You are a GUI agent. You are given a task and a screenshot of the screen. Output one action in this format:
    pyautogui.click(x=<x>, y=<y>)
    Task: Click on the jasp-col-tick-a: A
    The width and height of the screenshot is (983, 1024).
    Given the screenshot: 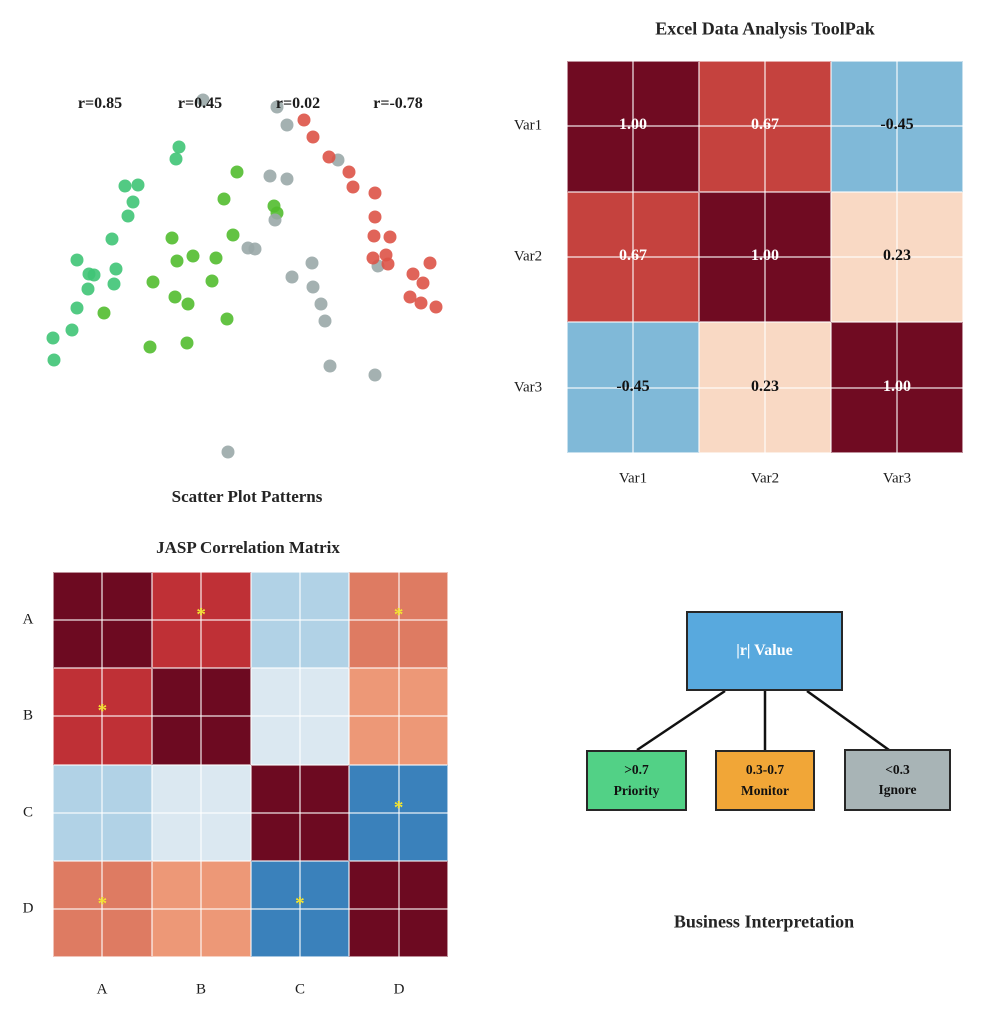 What is the action you would take?
    pyautogui.click(x=102, y=989)
    